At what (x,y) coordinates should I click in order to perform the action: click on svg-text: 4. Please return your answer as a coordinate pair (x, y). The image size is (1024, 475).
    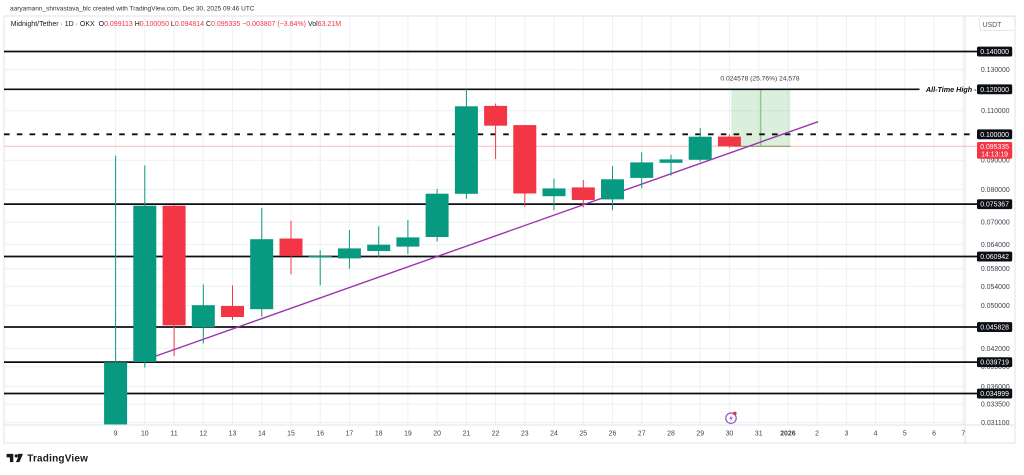
    Looking at the image, I should click on (876, 433).